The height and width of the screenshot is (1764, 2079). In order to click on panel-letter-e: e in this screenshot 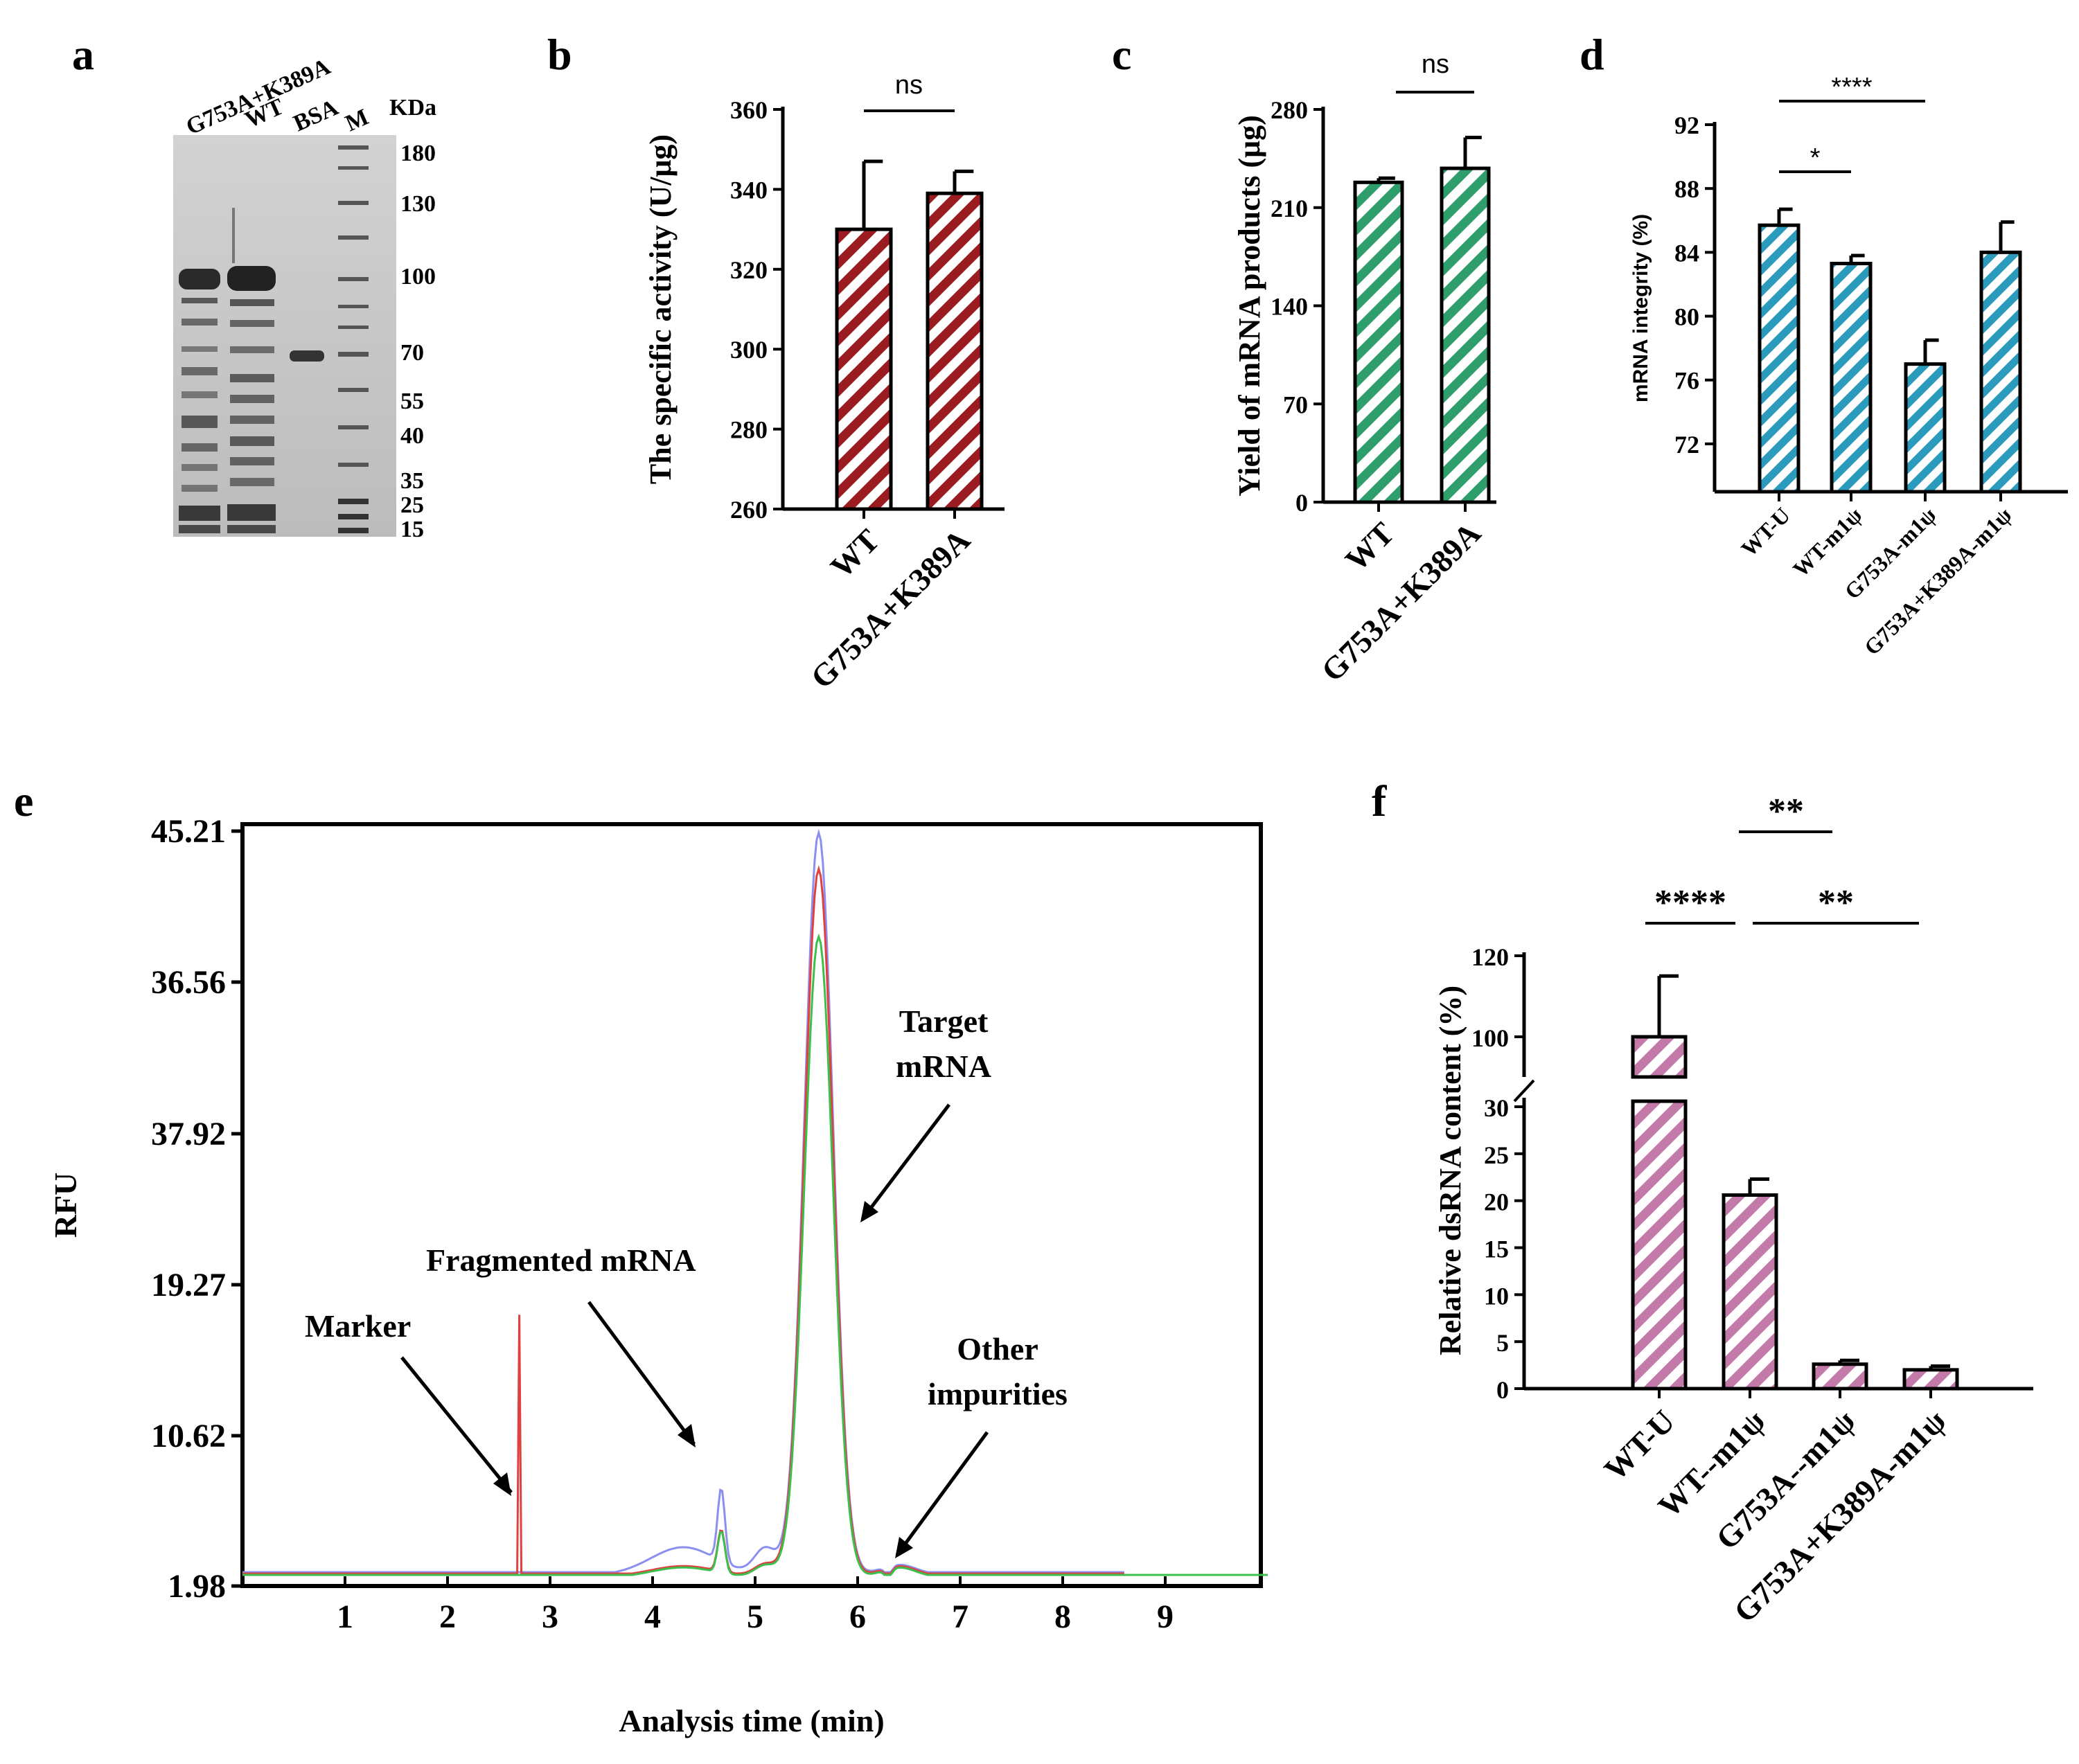, I will do `click(23, 801)`.